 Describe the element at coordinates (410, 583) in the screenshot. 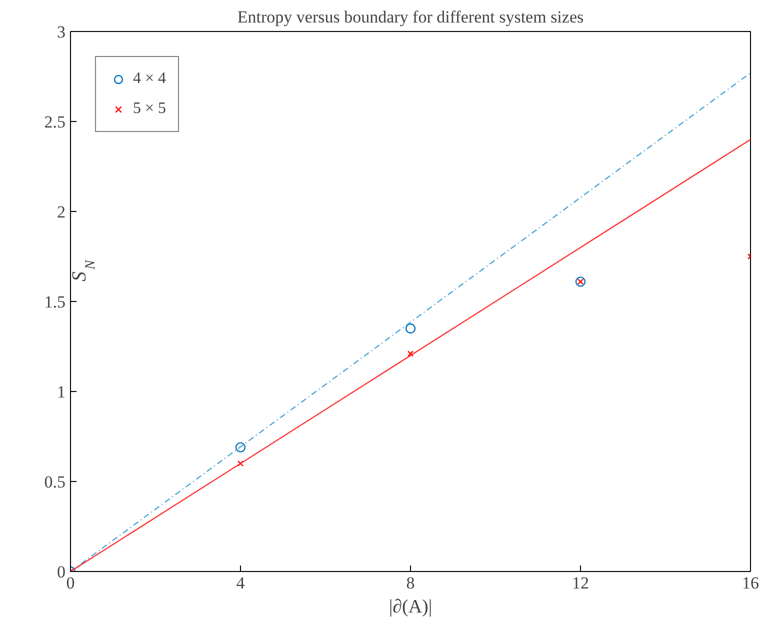

I see `x-tick-label: 8` at that location.